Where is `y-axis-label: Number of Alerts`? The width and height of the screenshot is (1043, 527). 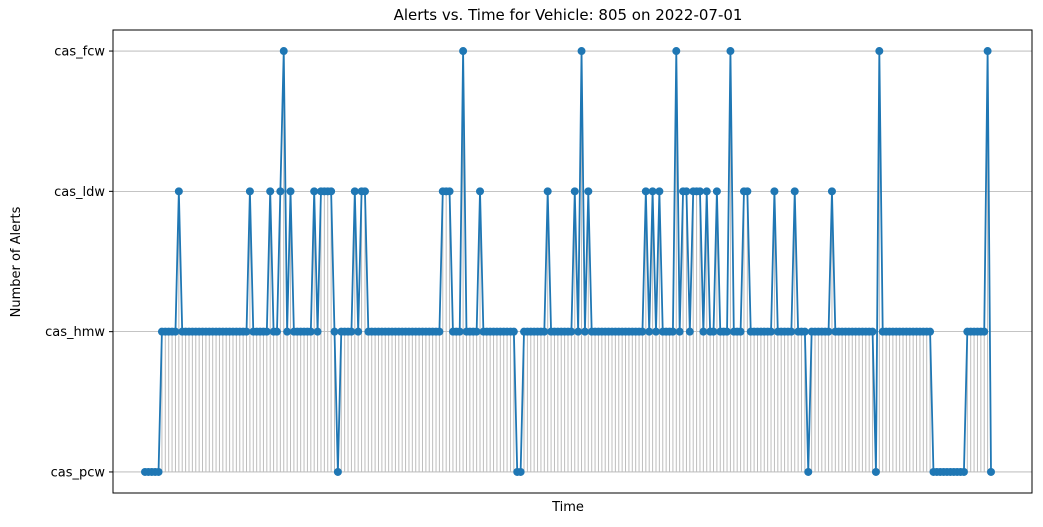
y-axis-label: Number of Alerts is located at coordinates (16, 261).